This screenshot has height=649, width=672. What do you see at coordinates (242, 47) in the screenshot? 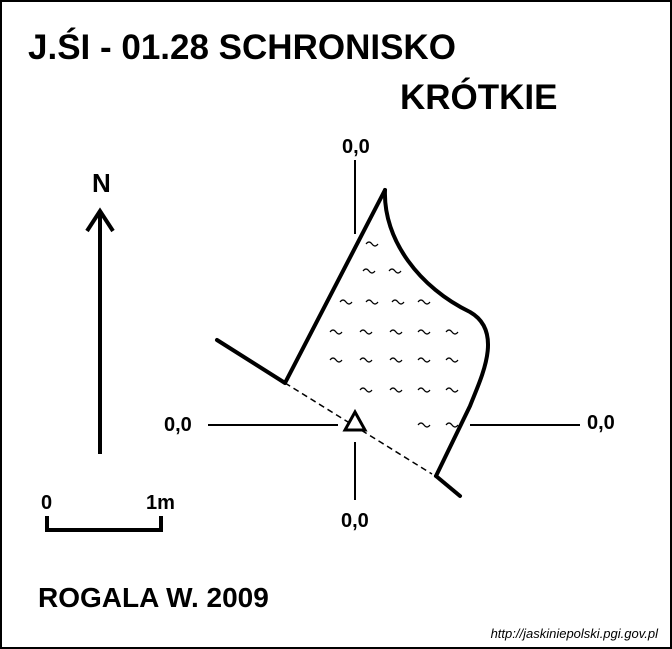
I see `map-title: J.ŚI - 01.28 SCHRONISKO` at bounding box center [242, 47].